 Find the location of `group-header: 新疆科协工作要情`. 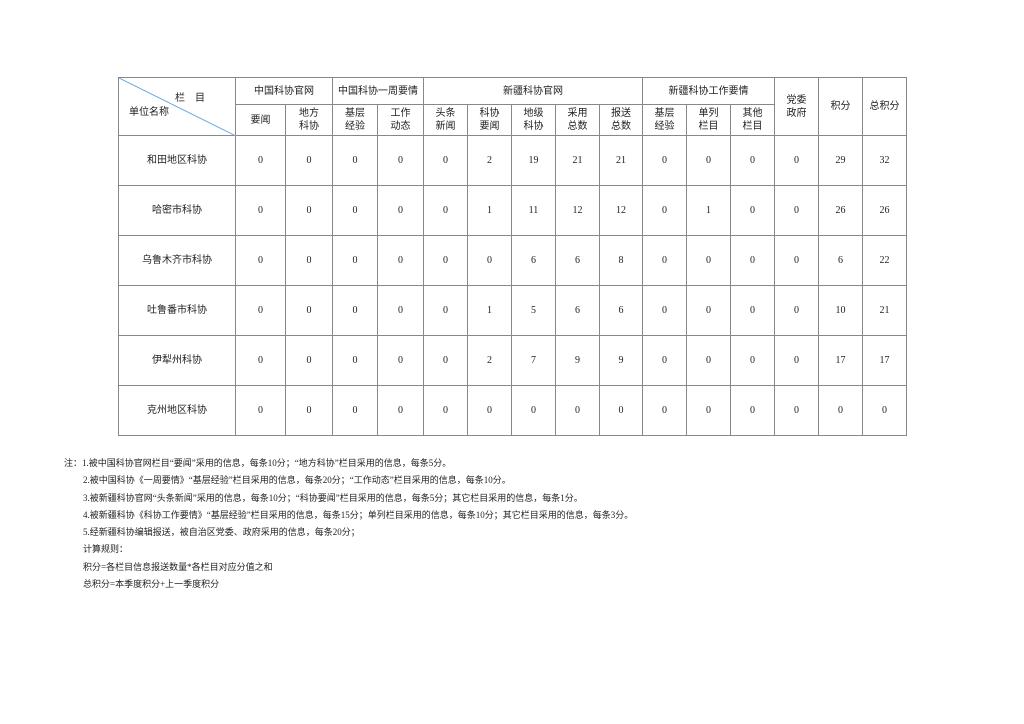

group-header: 新疆科协工作要情 is located at coordinates (708, 91).